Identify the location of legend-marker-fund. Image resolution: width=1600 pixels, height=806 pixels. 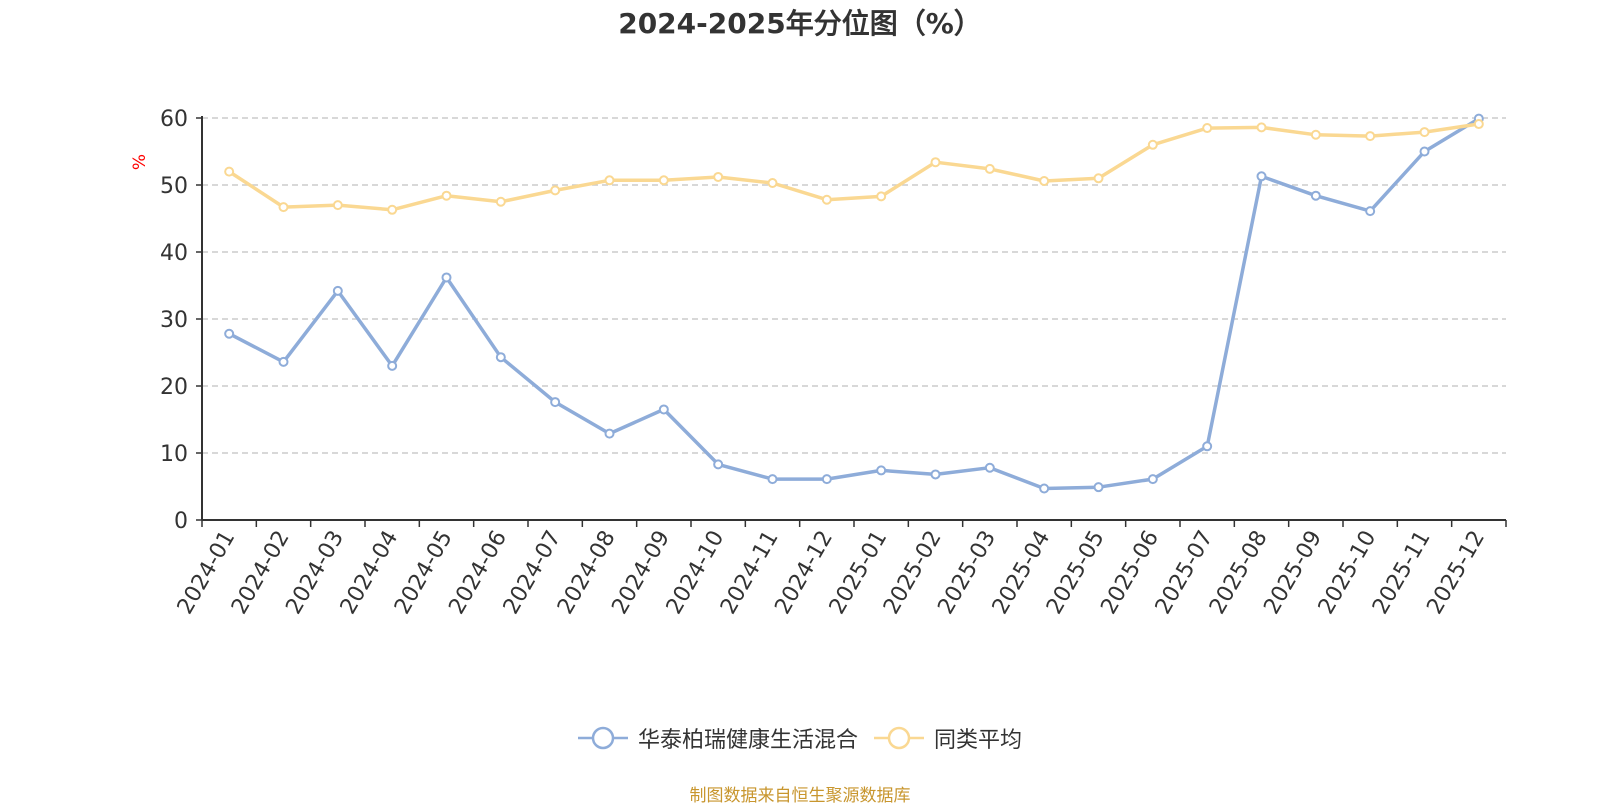
(602, 738).